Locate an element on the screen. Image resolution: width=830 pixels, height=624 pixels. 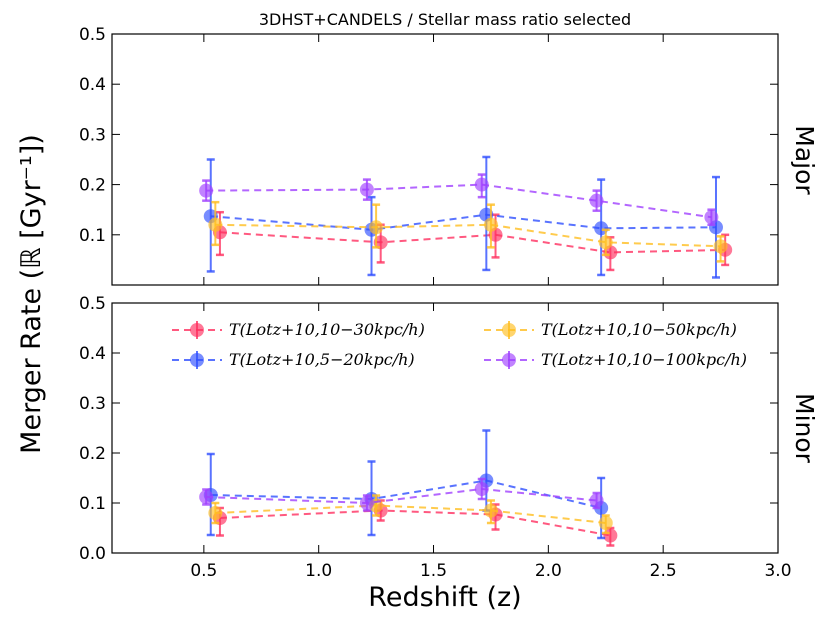
legend-label: T(Lotz+10,10−50kpc/h) is located at coordinates (639, 329).